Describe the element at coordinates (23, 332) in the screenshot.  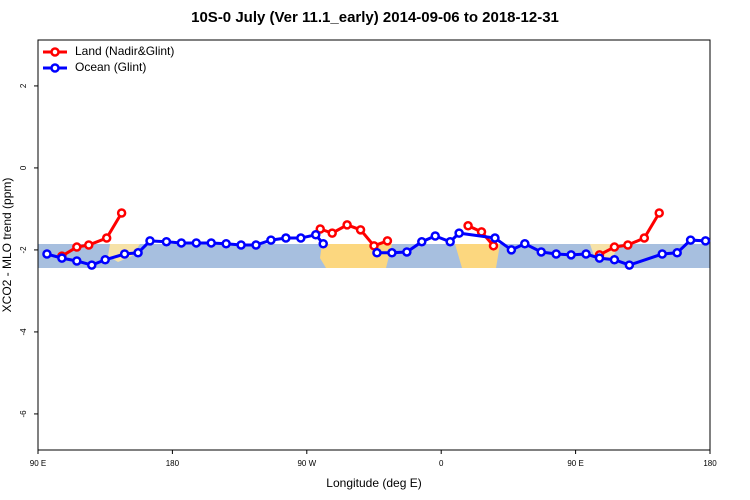
I see `y-tick-label: -4` at that location.